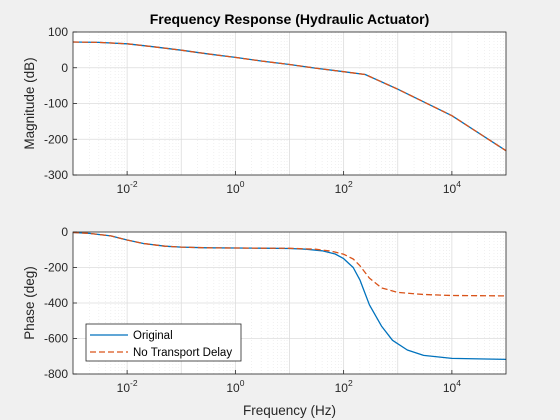  Describe the element at coordinates (56, 374) in the screenshot. I see `y-tick-label: -800` at that location.